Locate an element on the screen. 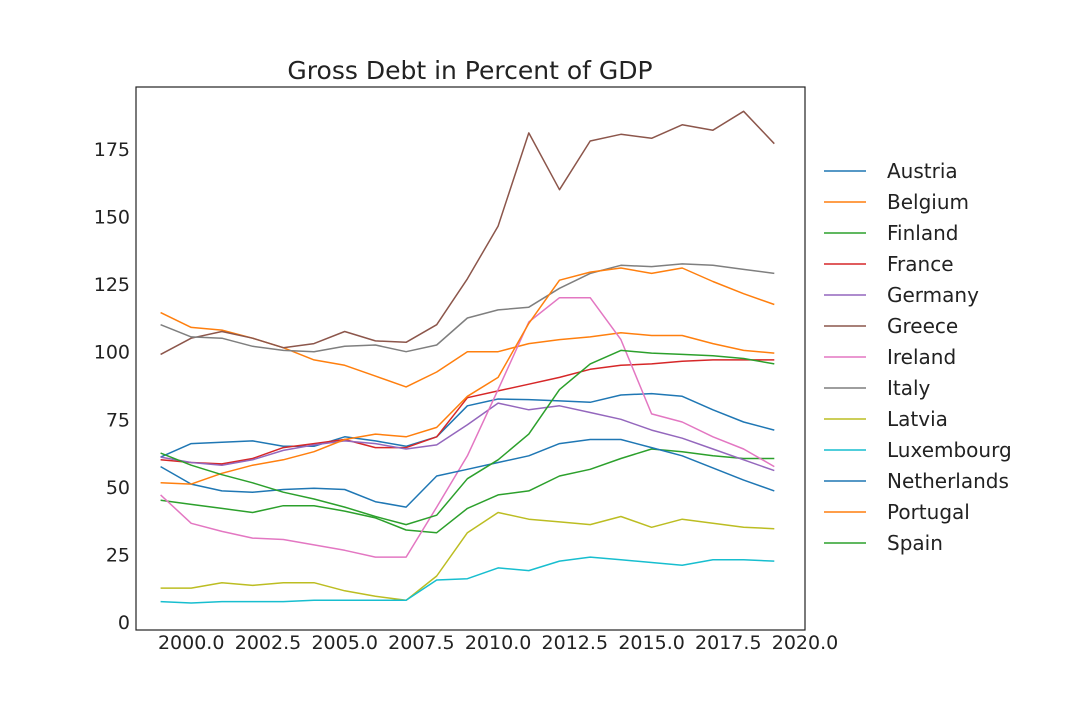  legend-label: Italy is located at coordinates (909, 388).